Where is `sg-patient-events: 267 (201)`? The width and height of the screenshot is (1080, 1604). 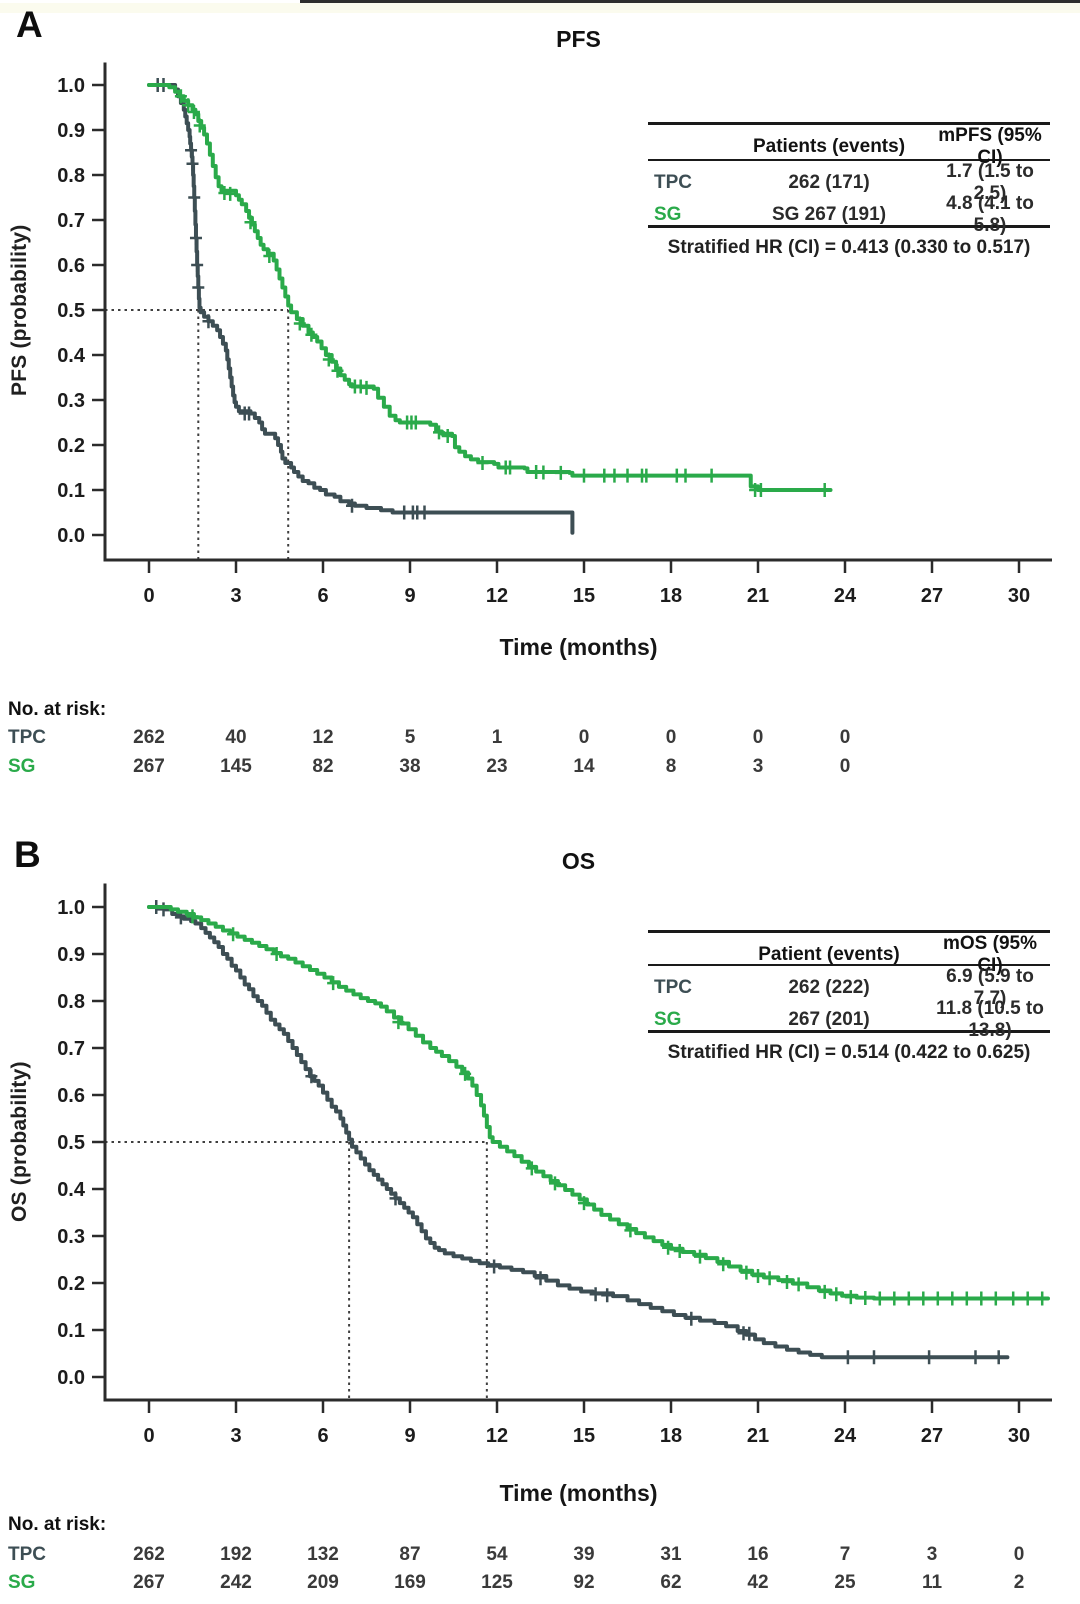 sg-patient-events: 267 (201) is located at coordinates (829, 1019).